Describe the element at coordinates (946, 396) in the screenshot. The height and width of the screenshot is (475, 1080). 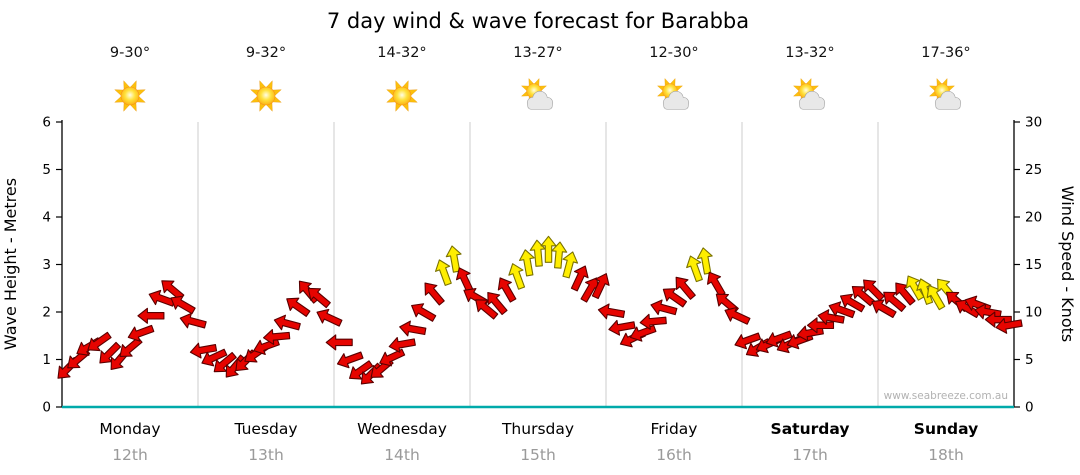
I see `watermark: www.seabreeze.com.au` at that location.